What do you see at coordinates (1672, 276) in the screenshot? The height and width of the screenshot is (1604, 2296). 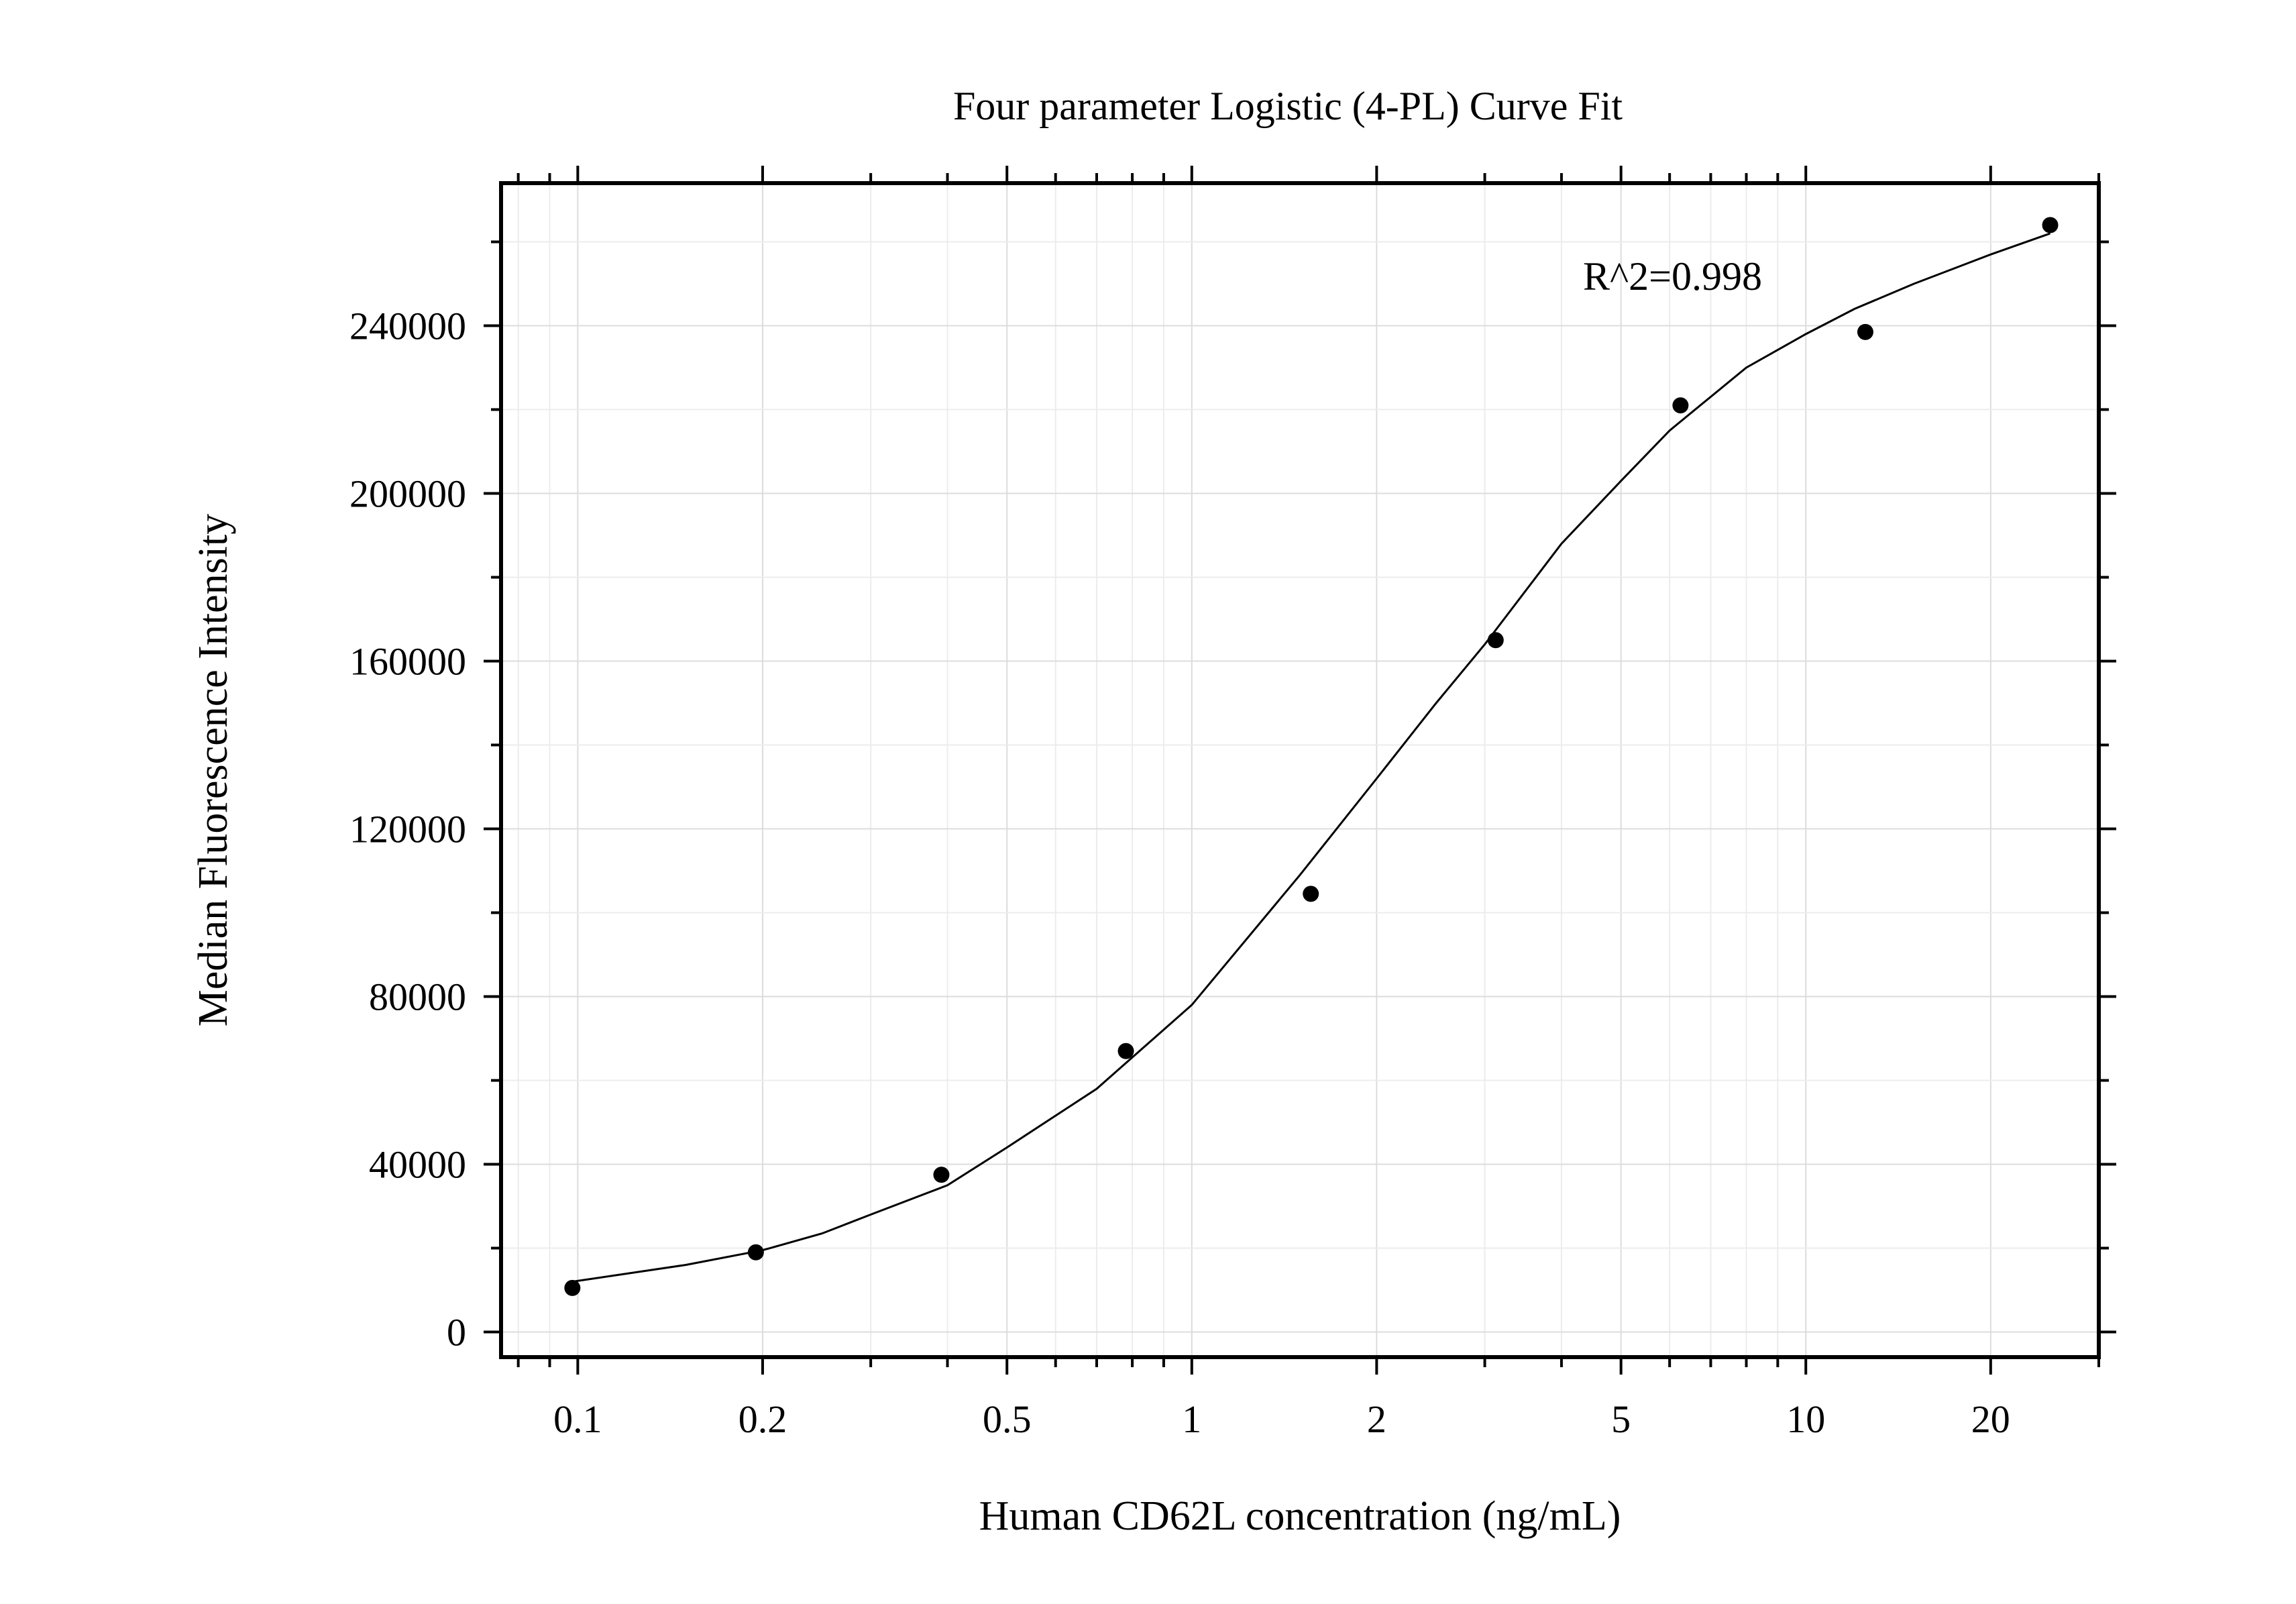 I see `r-squared-annotation: R^2=0.998` at bounding box center [1672, 276].